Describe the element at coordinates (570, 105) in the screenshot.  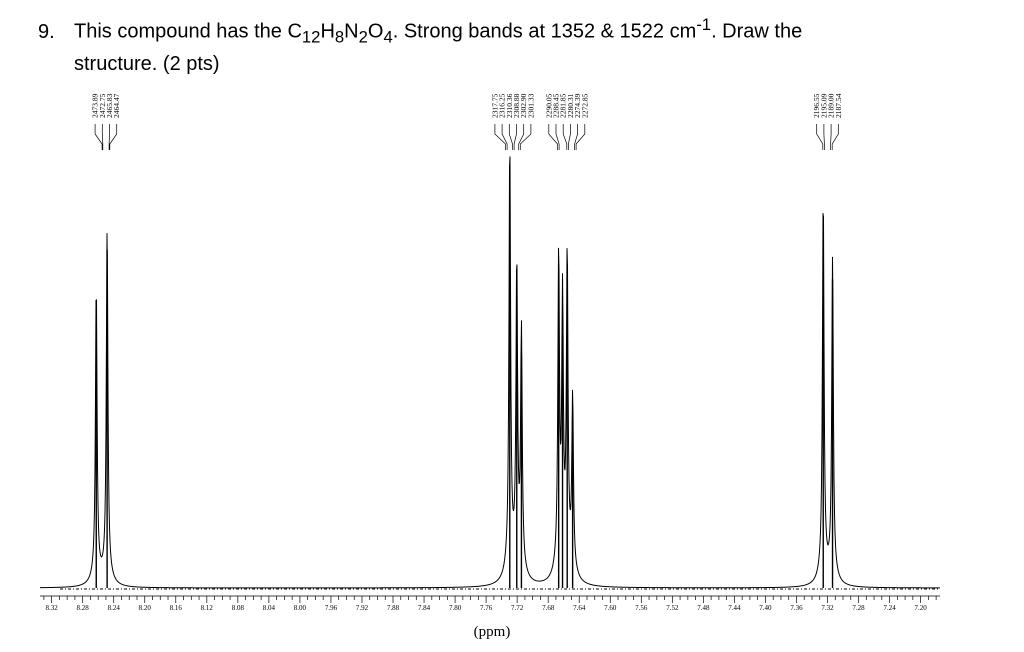
I see `peak-label: 2280.31` at that location.